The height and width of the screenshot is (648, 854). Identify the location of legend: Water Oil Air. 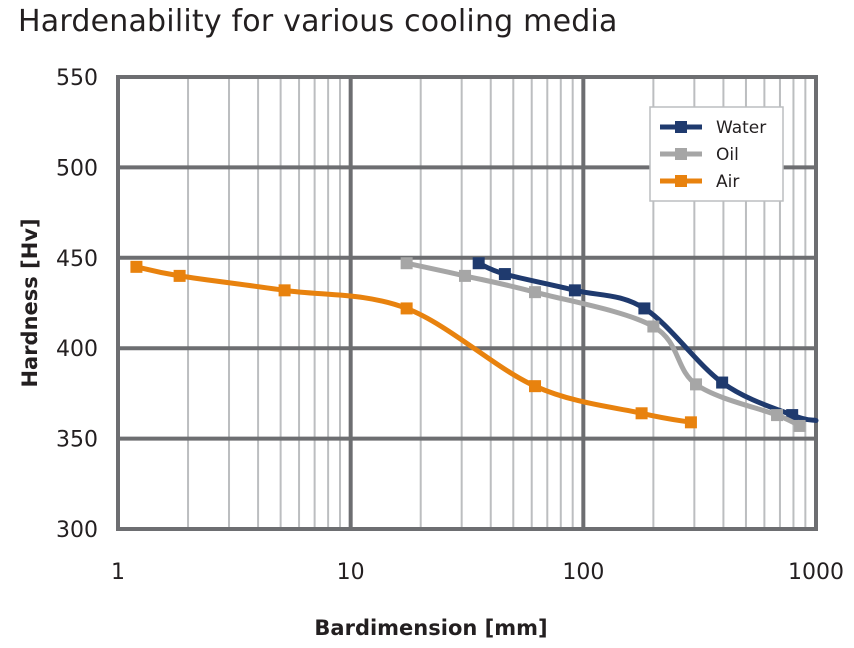
(716, 154).